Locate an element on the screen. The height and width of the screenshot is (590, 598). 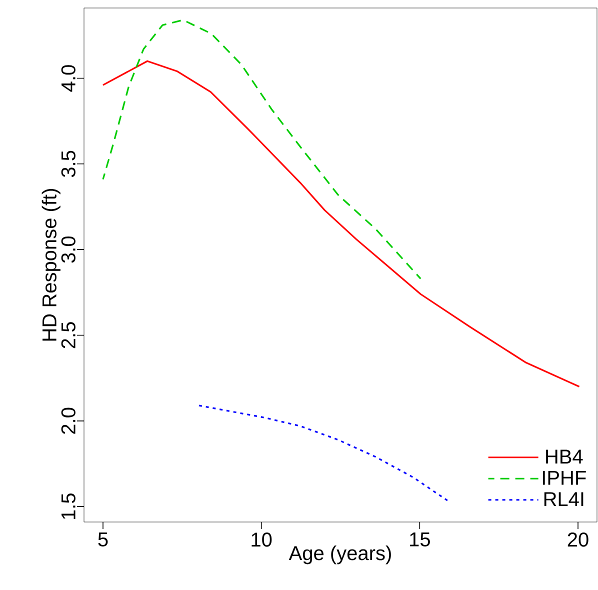
x-tick-label: 5 is located at coordinates (103, 539).